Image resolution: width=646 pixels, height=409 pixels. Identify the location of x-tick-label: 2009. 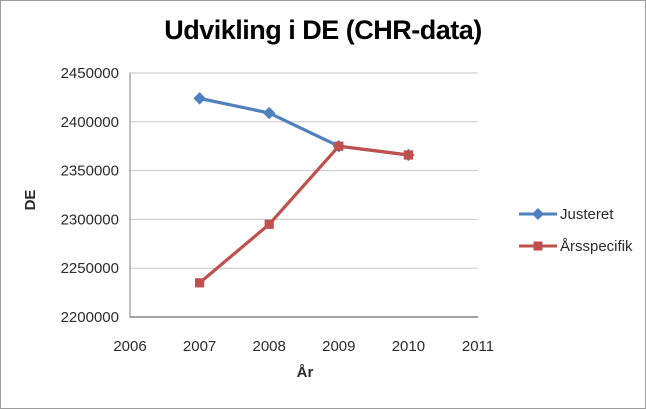
(338, 346).